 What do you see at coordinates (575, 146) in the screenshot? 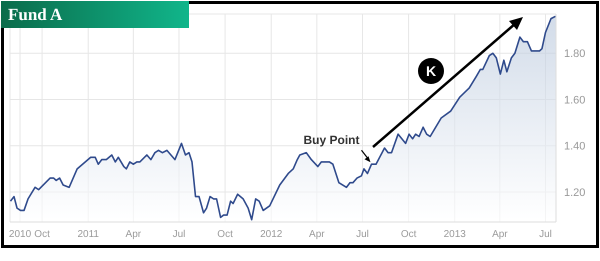
I see `y-tick-label: 1.40` at bounding box center [575, 146].